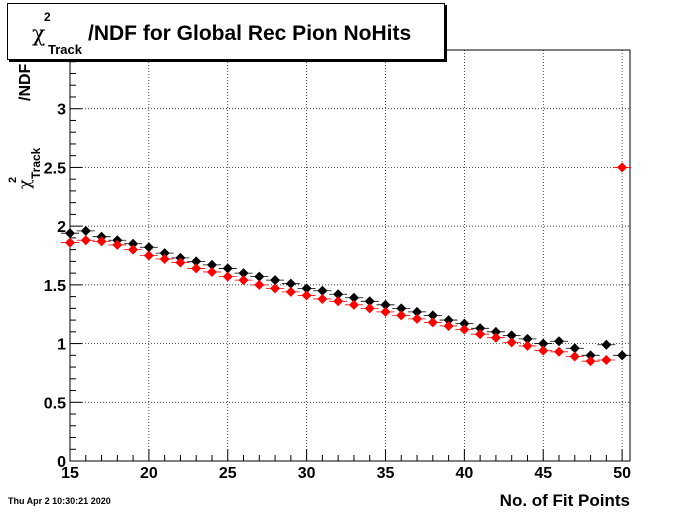 The height and width of the screenshot is (512, 700). What do you see at coordinates (55, 286) in the screenshot?
I see `y-tick-label: 1.5` at bounding box center [55, 286].